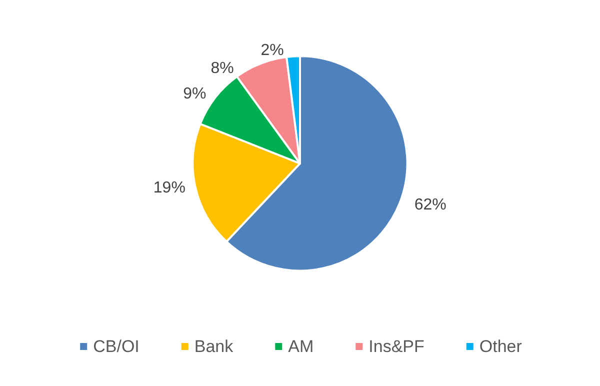  What do you see at coordinates (272, 50) in the screenshot?
I see `data-label: 2%` at bounding box center [272, 50].